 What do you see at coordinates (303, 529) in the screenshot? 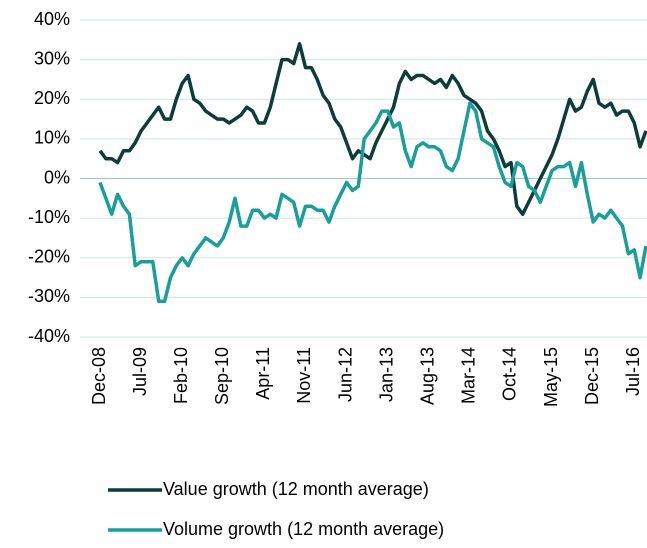
I see `legend-label: Volume growth (12 month average)` at bounding box center [303, 529].